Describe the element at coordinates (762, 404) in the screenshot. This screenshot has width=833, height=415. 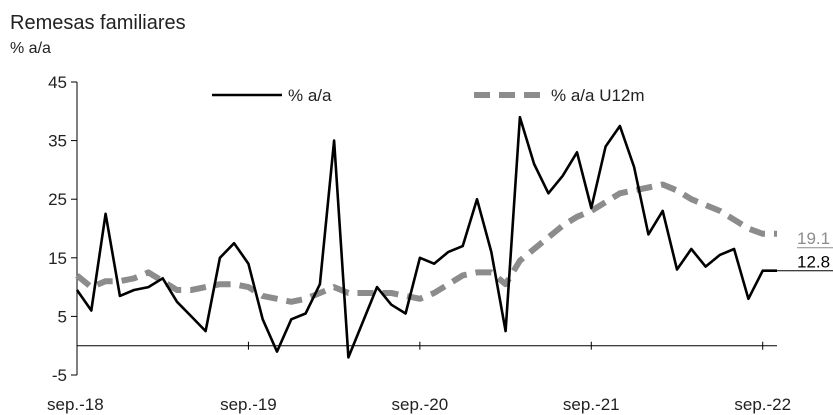
I see `x-tick-label: sep.-22` at that location.